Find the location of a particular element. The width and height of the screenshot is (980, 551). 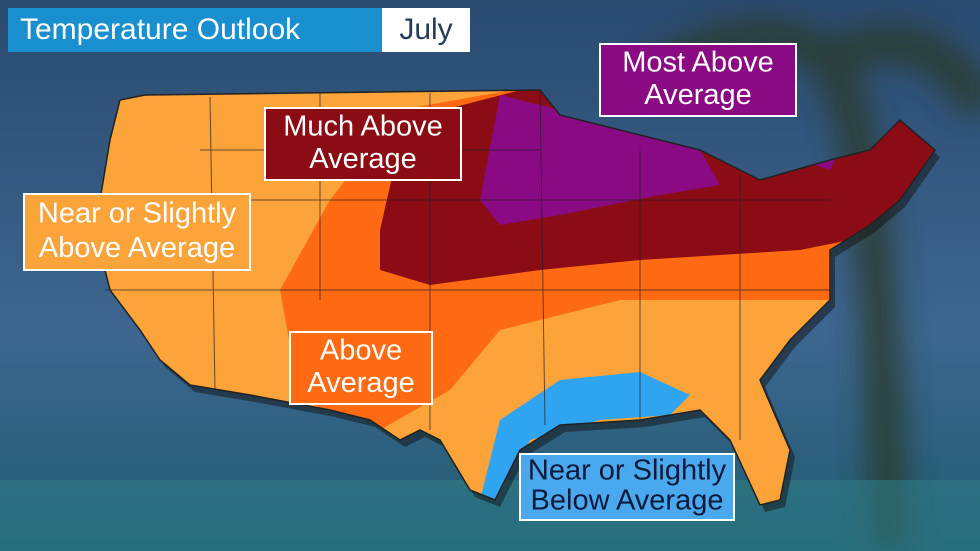

month-box is located at coordinates (426, 30).